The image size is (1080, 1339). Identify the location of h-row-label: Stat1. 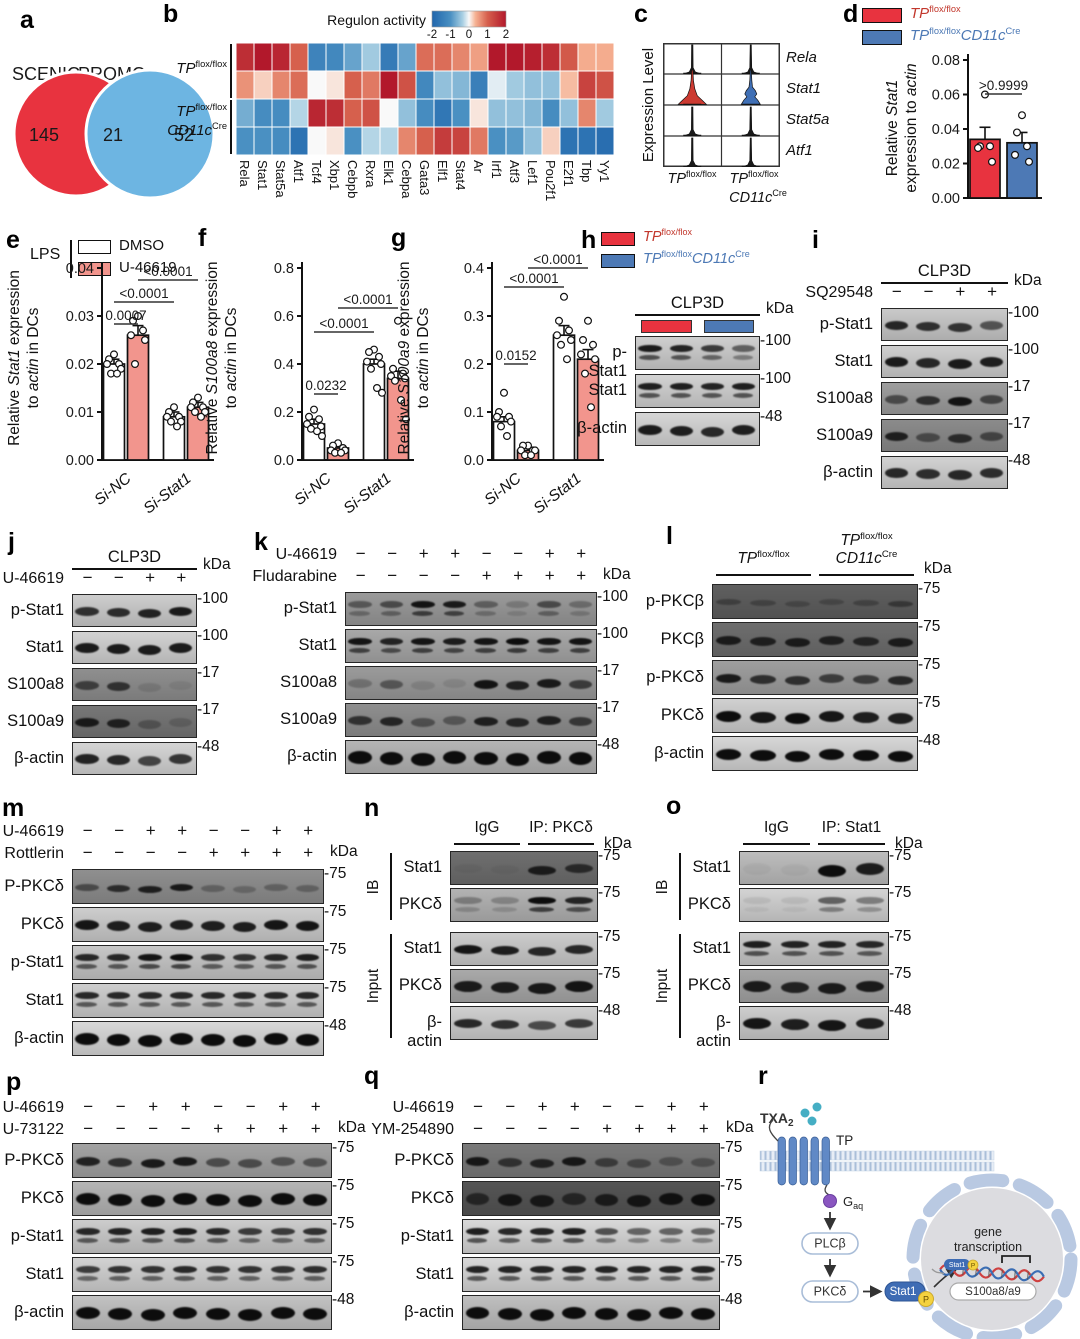
(607, 390).